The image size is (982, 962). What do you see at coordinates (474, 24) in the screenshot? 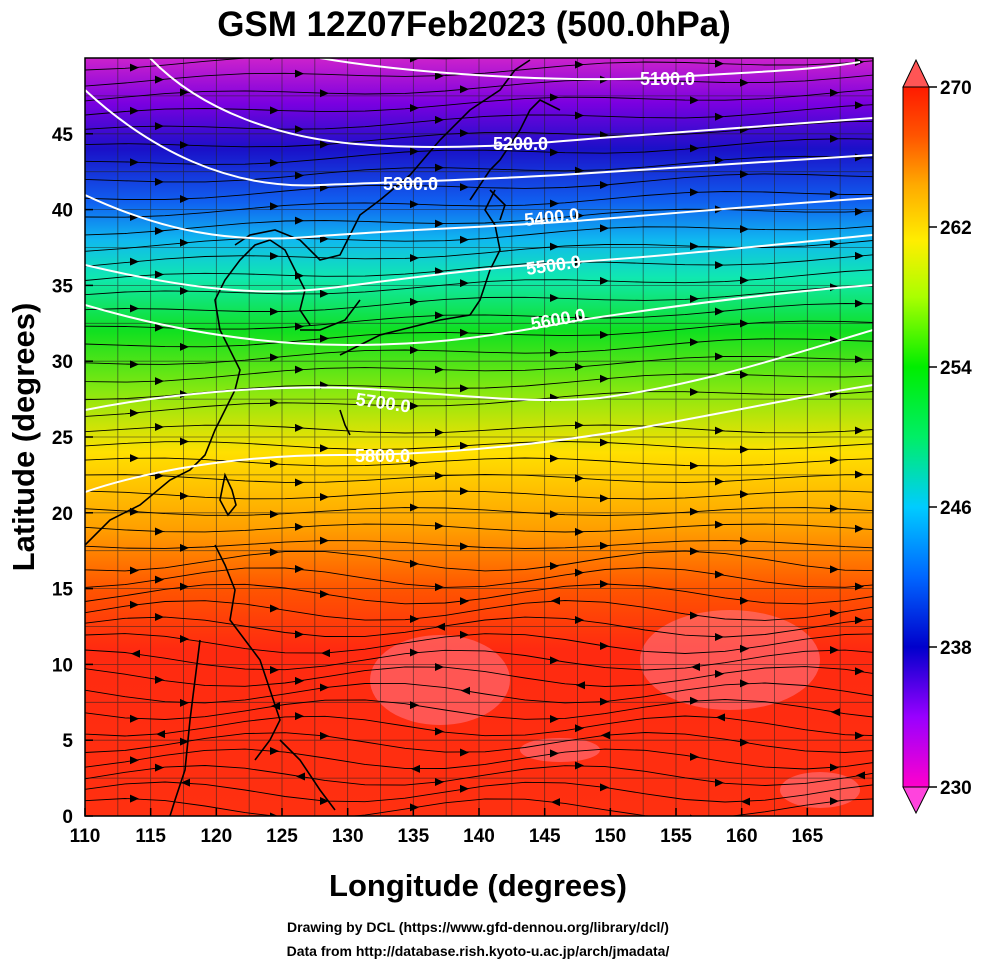
I see `figure-title: GSM 12Z07Feb2023 (500.0hPa)` at bounding box center [474, 24].